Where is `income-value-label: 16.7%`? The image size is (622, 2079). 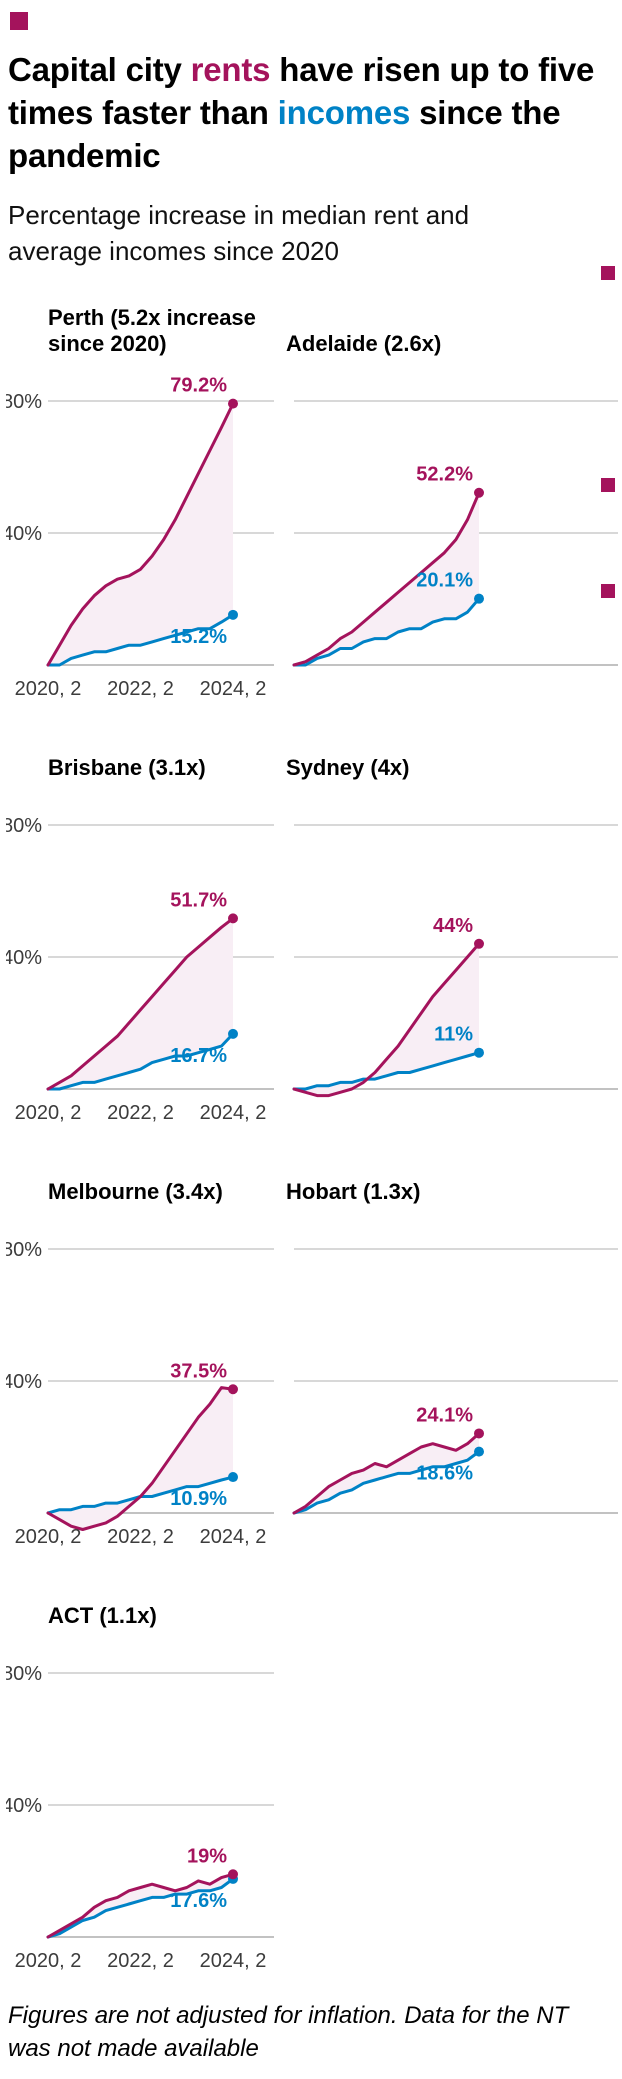
income-value-label: 16.7% is located at coordinates (198, 1056).